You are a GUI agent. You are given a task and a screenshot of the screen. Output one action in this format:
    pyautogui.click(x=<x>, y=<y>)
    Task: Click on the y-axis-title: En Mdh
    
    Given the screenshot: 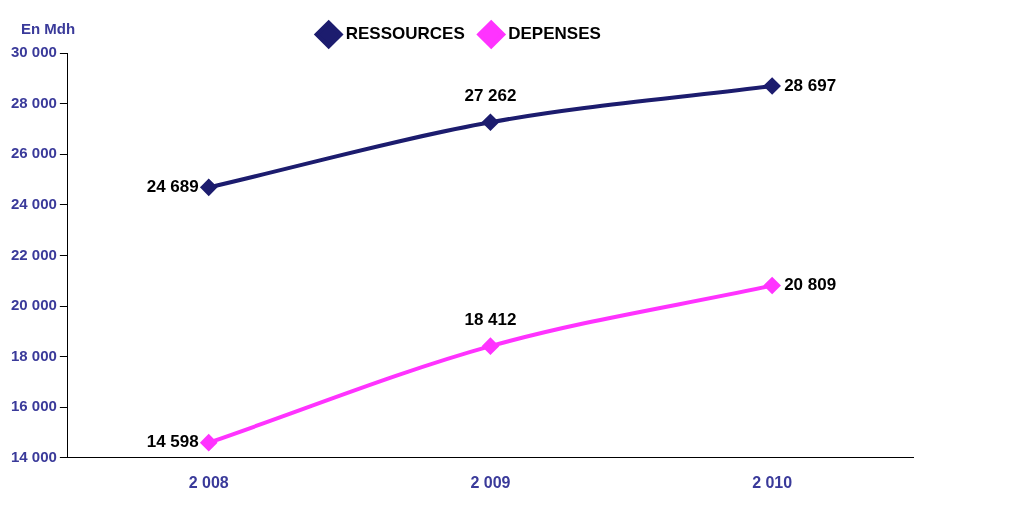 What is the action you would take?
    pyautogui.click(x=48, y=29)
    